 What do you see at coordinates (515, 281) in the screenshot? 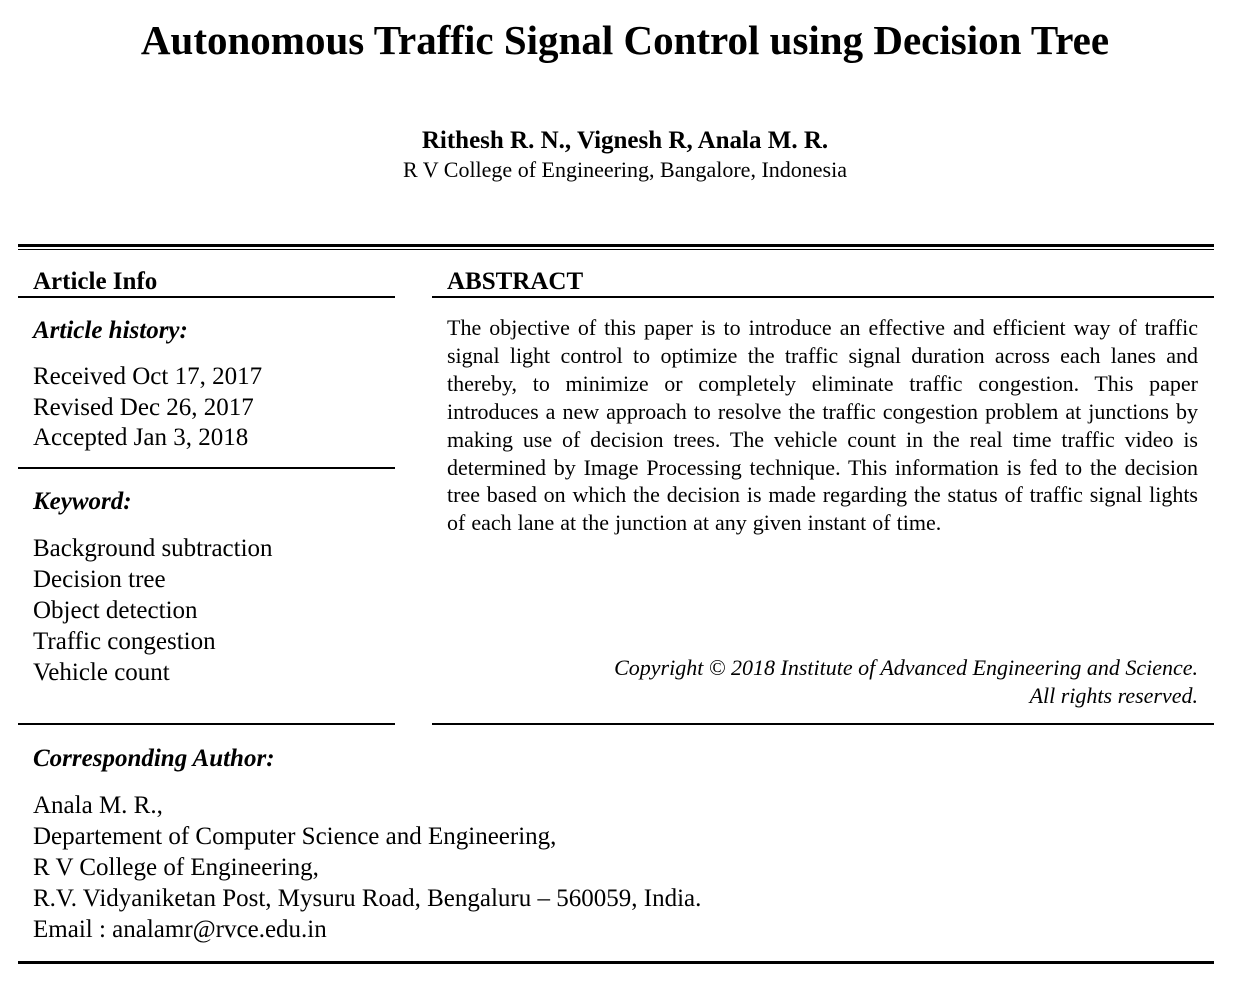
I see `abstract-heading: ABSTRACT` at bounding box center [515, 281].